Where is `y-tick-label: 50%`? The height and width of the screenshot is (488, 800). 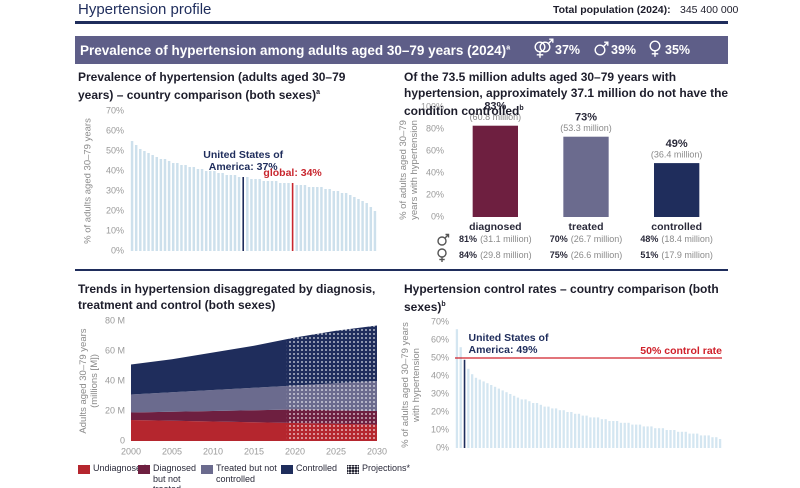
y-tick-label: 50% is located at coordinates (115, 150).